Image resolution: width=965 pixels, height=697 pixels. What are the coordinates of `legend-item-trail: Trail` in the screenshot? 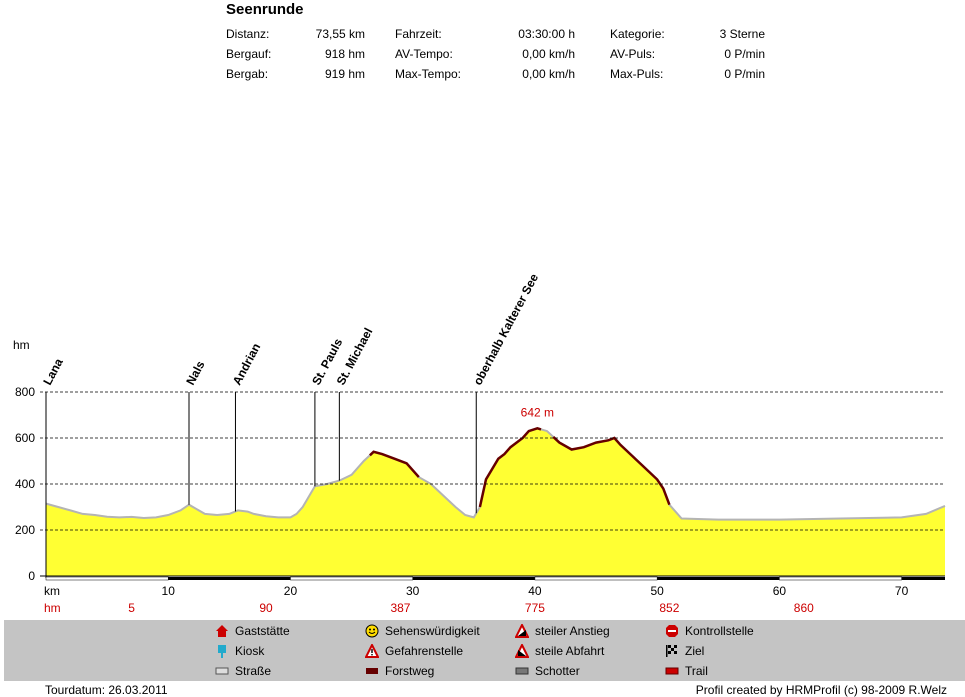 It's located at (686, 671).